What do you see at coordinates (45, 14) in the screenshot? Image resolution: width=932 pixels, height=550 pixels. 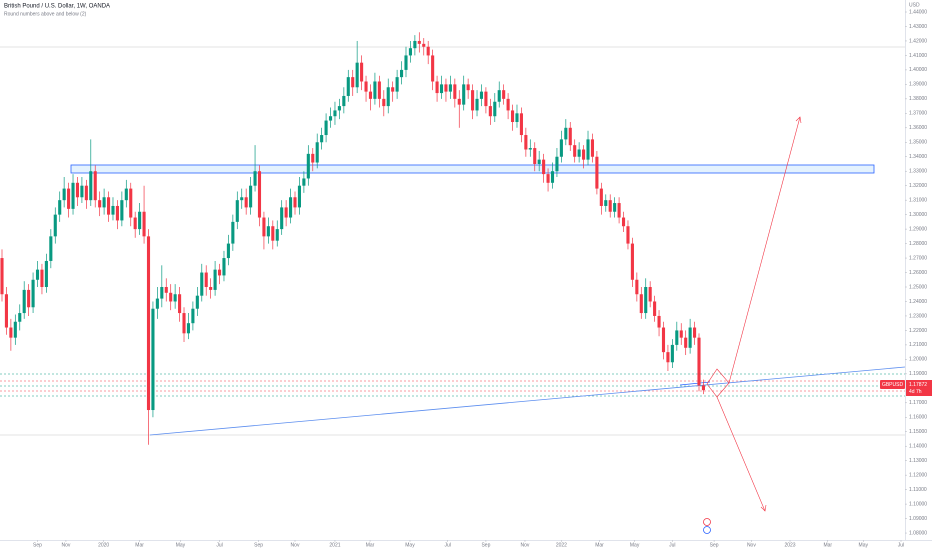 I see `indicator-name: Round numbers above and below (2)` at bounding box center [45, 14].